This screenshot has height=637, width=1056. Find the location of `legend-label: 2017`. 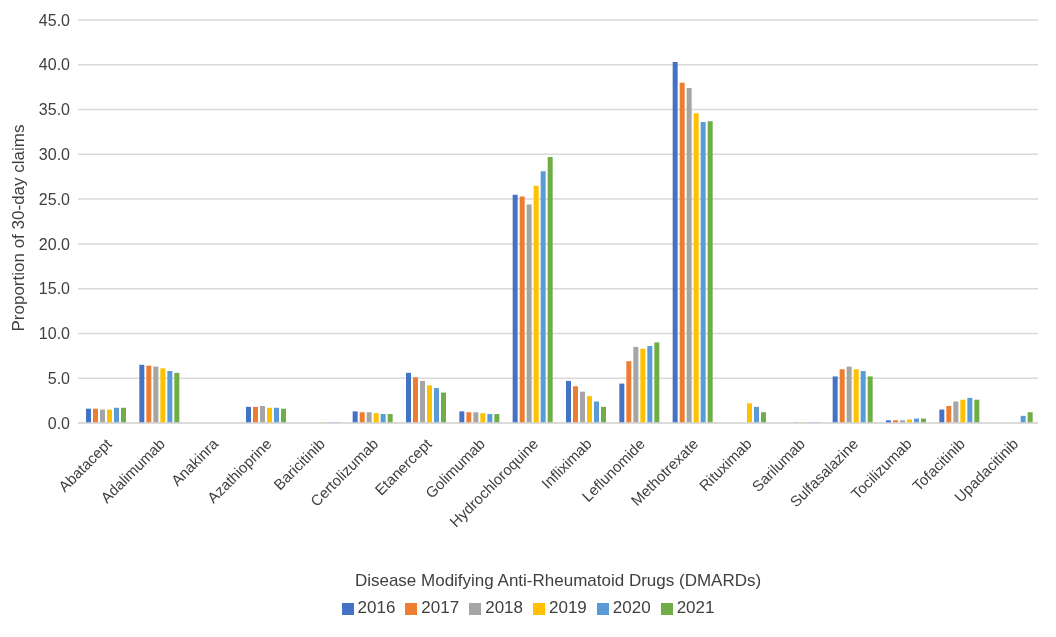

legend-label: 2017 is located at coordinates (440, 607).